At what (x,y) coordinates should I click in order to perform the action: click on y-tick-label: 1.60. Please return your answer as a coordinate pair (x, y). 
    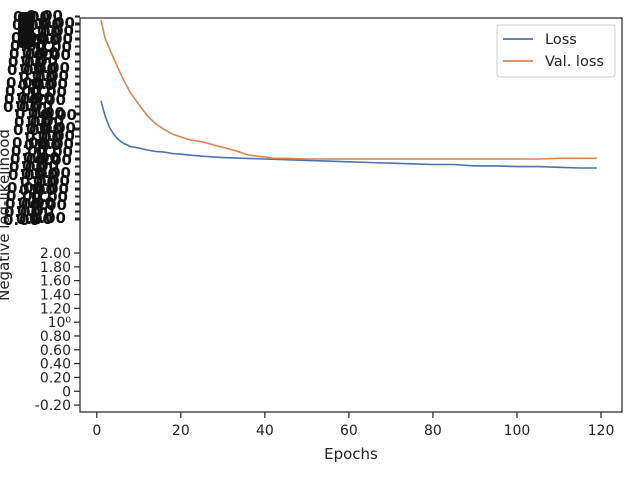
    Looking at the image, I should click on (55, 282).